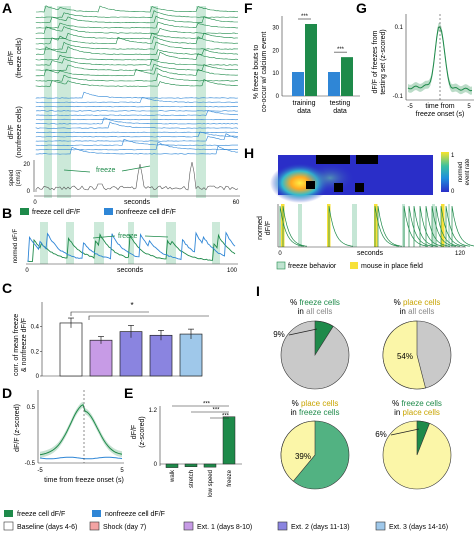  I want to click on c-ytick: 0, so click(38, 377).